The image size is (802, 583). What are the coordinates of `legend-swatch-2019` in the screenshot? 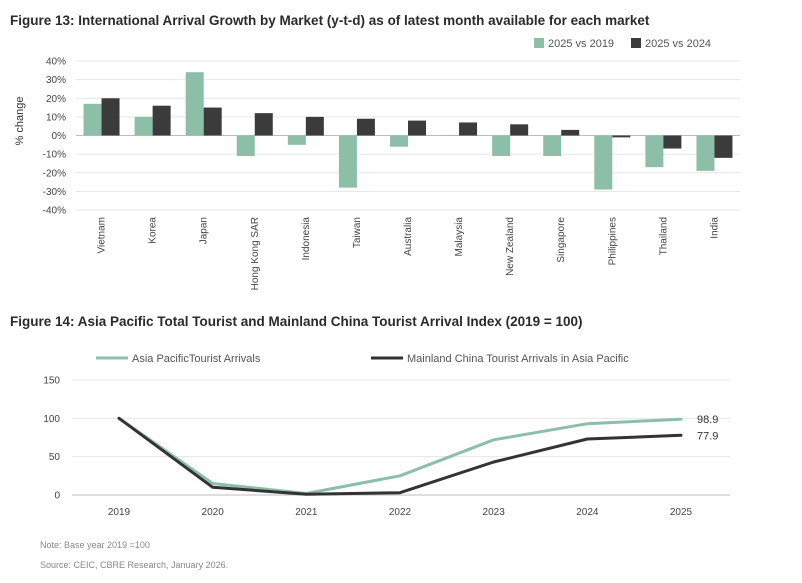 It's located at (539, 43).